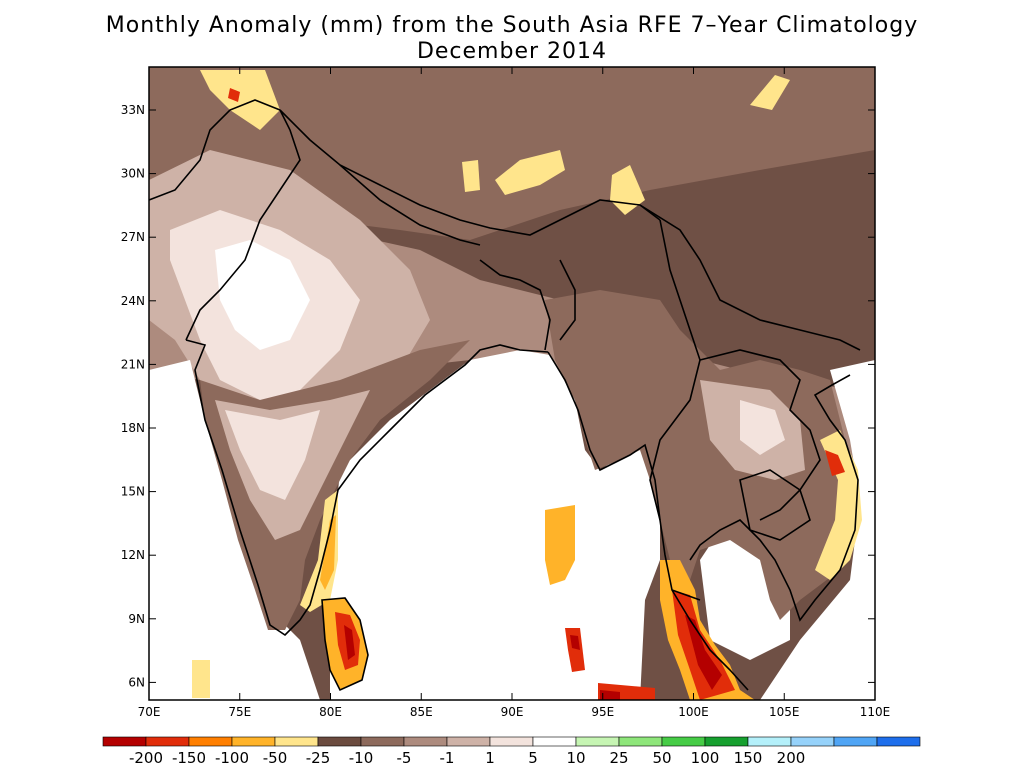 The image size is (1024, 768). Describe the element at coordinates (349, 642) in the screenshot. I see `land-sri-lanka-darkred` at that location.